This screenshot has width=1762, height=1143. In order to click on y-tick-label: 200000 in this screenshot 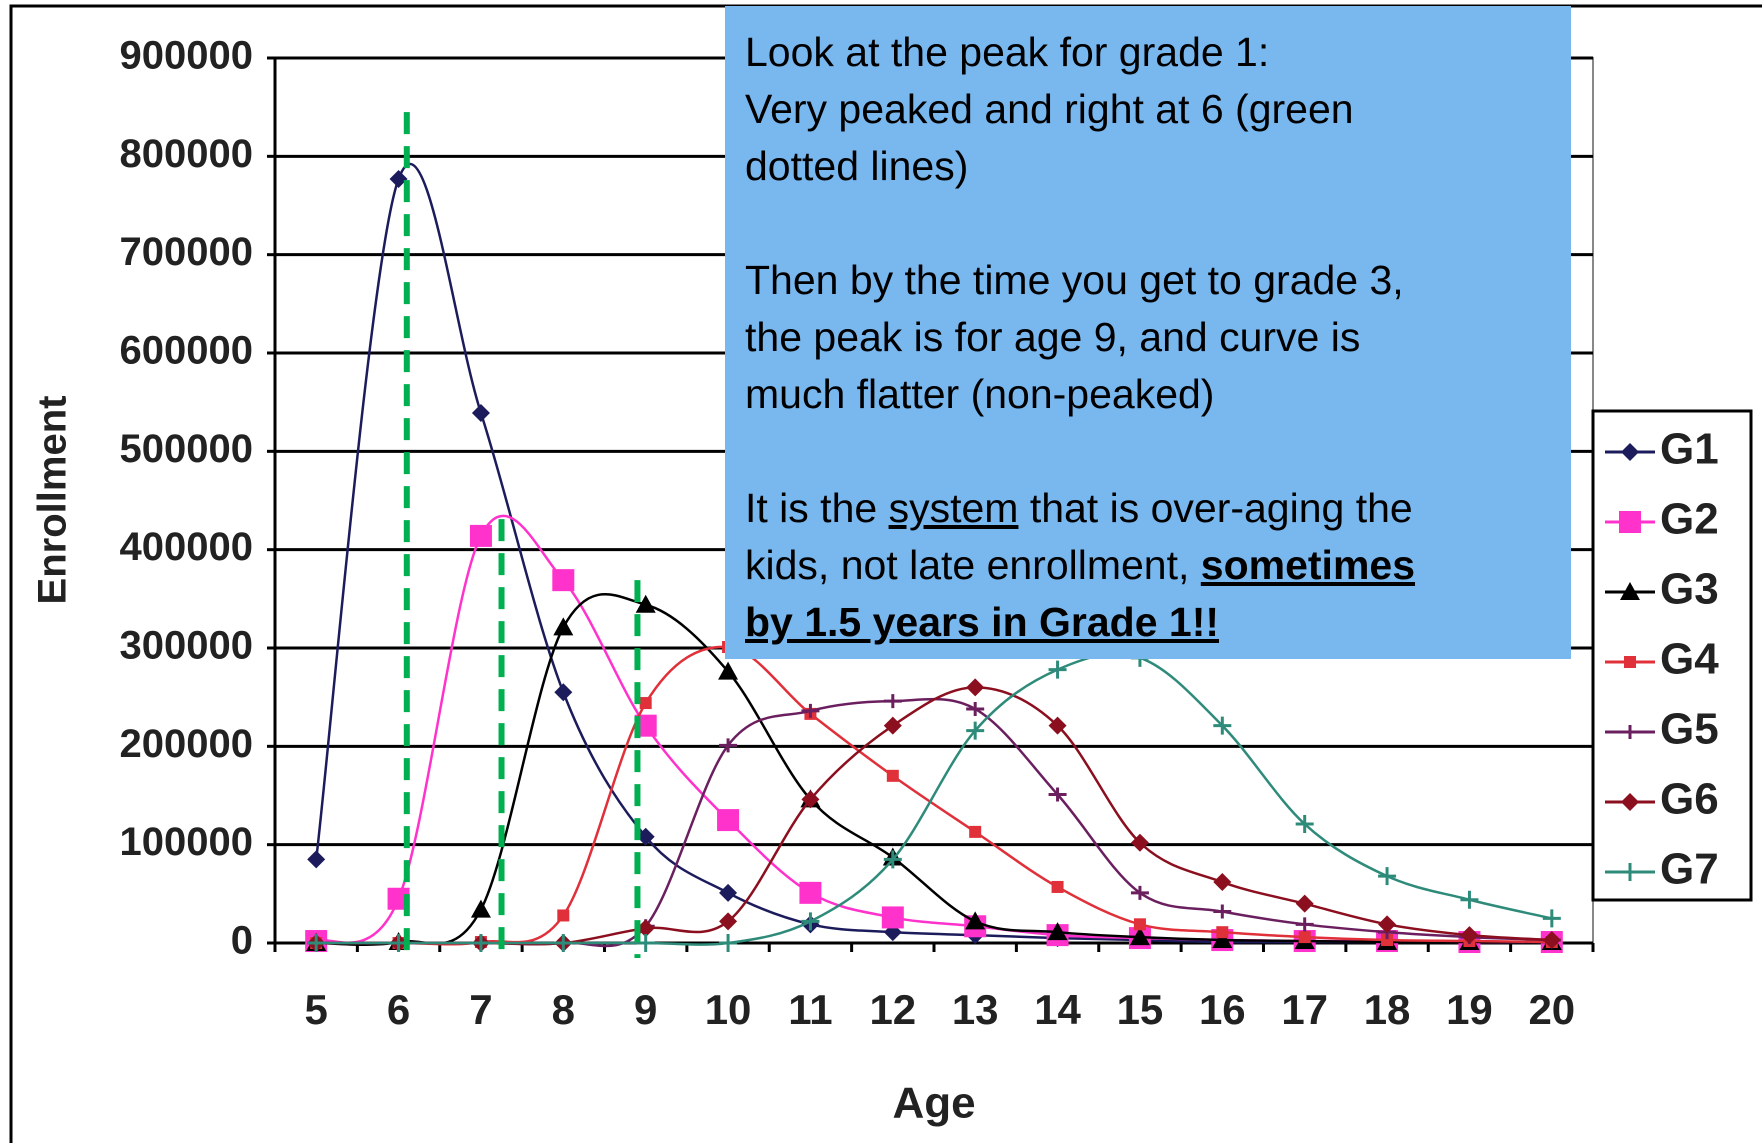, I will do `click(186, 744)`.